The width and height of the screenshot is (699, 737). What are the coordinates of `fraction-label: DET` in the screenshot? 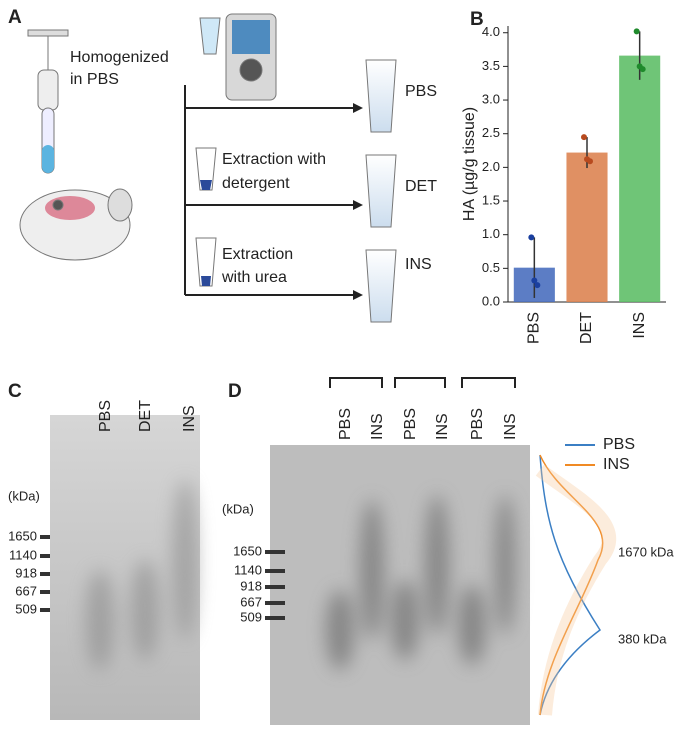 It's located at (421, 186).